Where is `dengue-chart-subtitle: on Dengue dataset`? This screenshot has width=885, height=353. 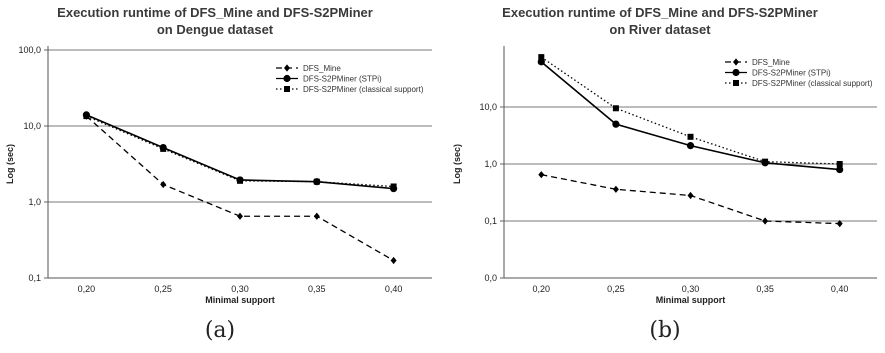 dengue-chart-subtitle: on Dengue dataset is located at coordinates (215, 29).